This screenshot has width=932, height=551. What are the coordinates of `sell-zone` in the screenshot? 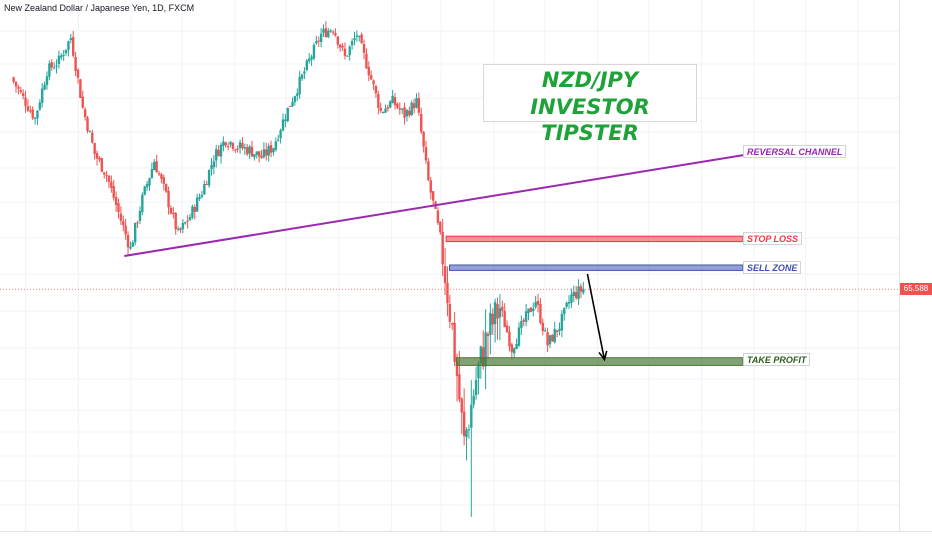 It's located at (596, 267).